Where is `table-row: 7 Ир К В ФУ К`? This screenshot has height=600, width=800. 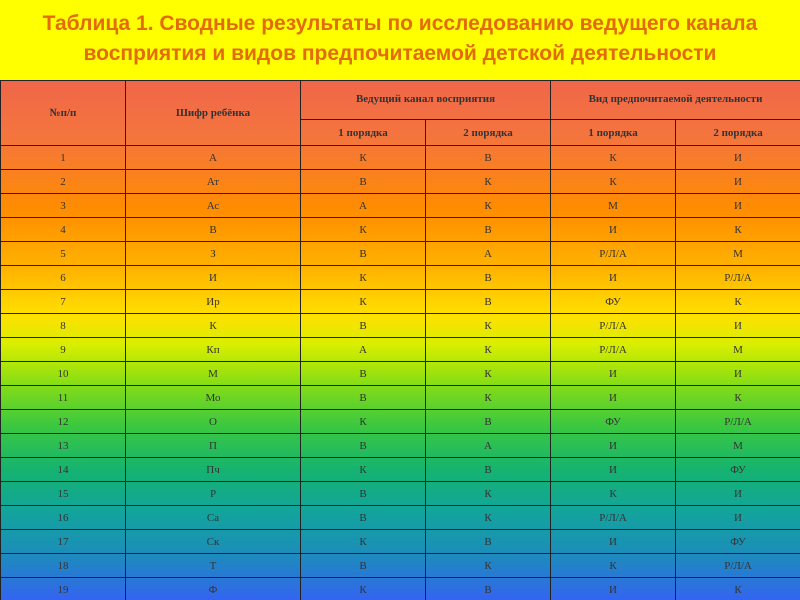
table-row: 7 Ир К В ФУ К is located at coordinates (400, 301).